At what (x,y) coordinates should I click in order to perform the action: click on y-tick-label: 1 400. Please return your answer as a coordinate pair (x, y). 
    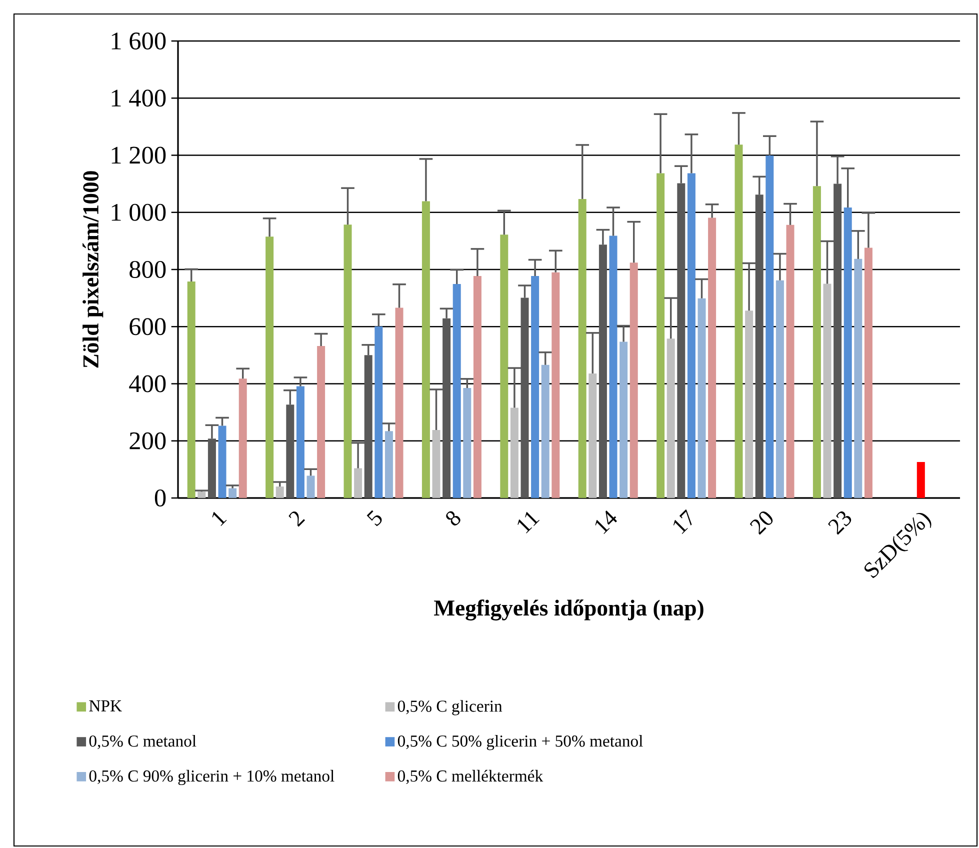
    Looking at the image, I should click on (139, 98).